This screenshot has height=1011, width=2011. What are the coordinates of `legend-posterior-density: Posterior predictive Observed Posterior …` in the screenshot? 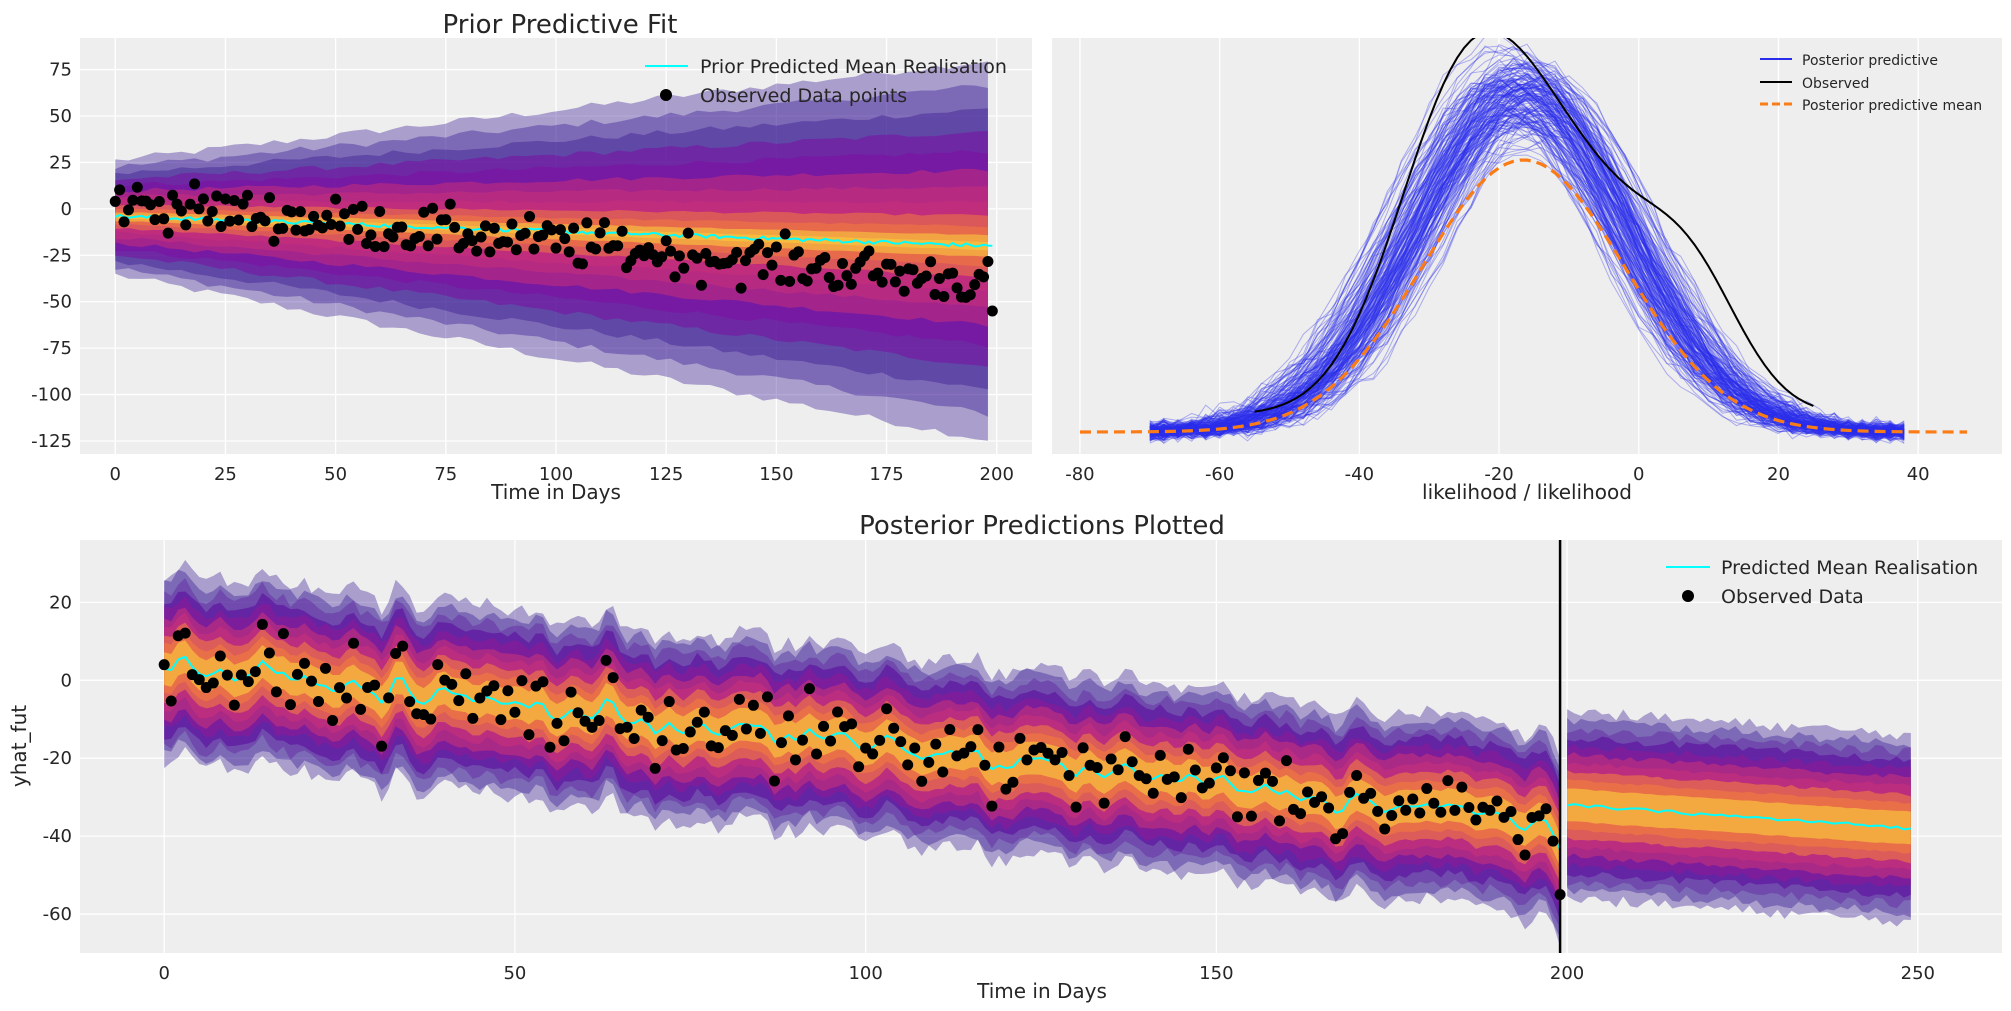 It's located at (1871, 83).